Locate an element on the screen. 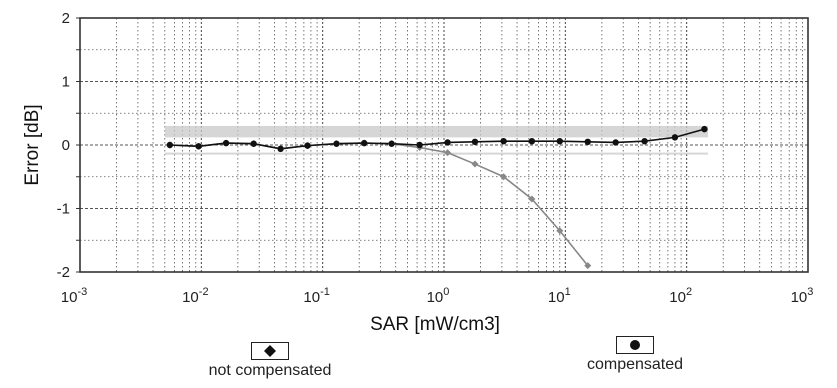  circle-marker-icon is located at coordinates (635, 345).